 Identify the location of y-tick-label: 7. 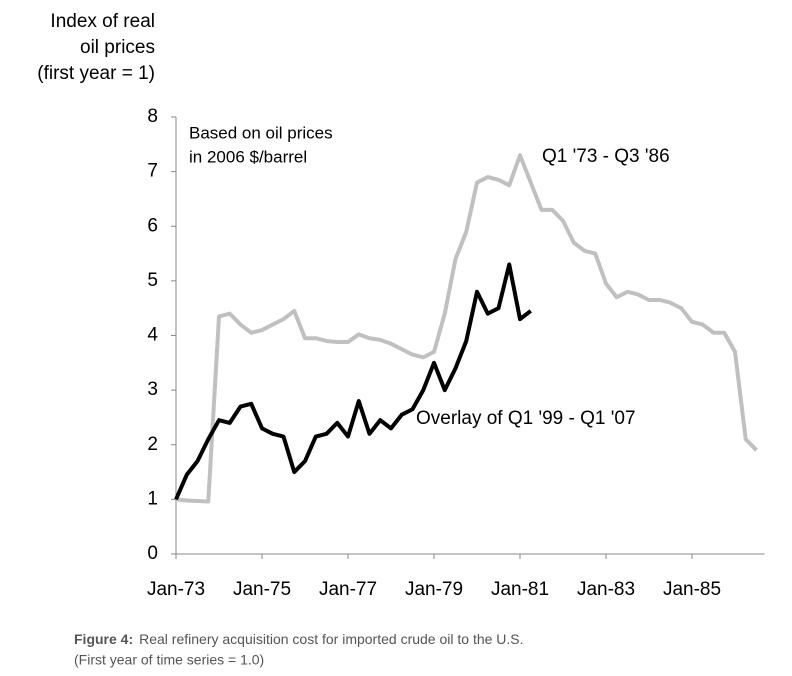
(152, 171).